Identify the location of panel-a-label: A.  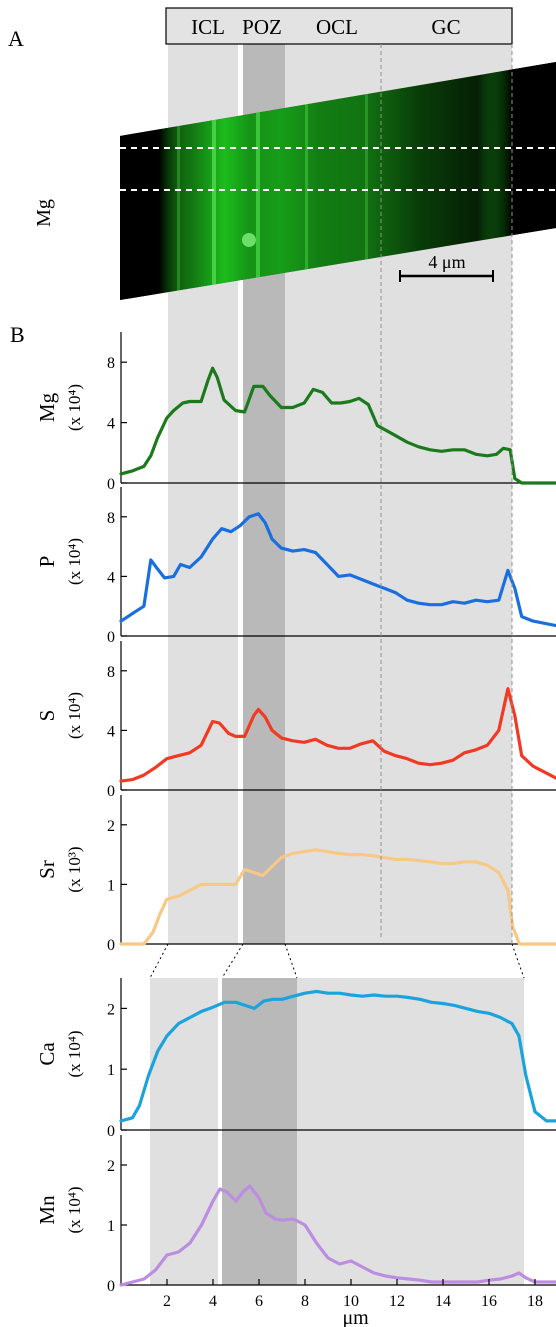
(16, 38).